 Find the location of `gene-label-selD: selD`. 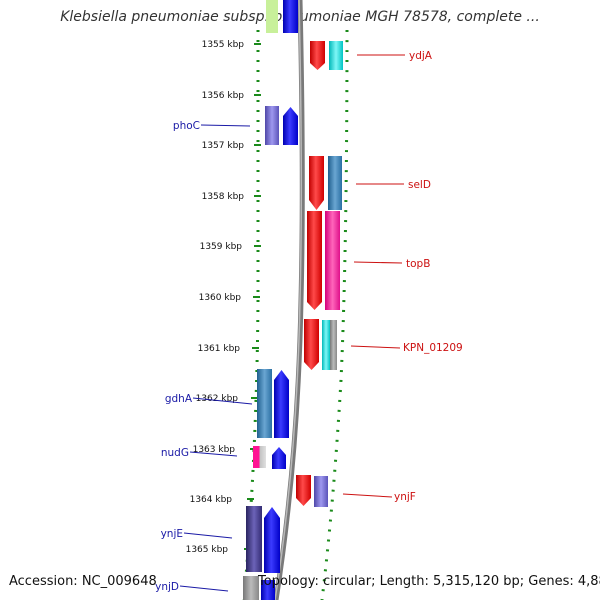

gene-label-selD: selD is located at coordinates (419, 185).